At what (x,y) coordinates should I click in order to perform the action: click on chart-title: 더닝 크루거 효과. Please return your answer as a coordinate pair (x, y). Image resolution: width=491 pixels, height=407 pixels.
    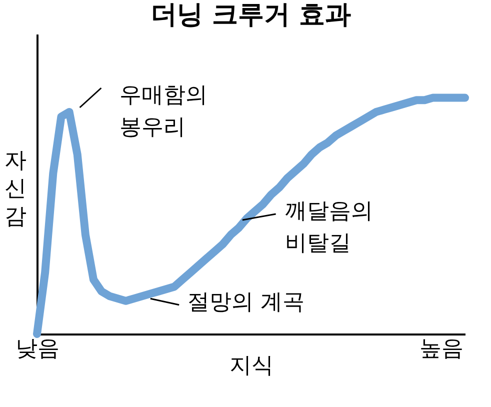
    Looking at the image, I should click on (251, 15).